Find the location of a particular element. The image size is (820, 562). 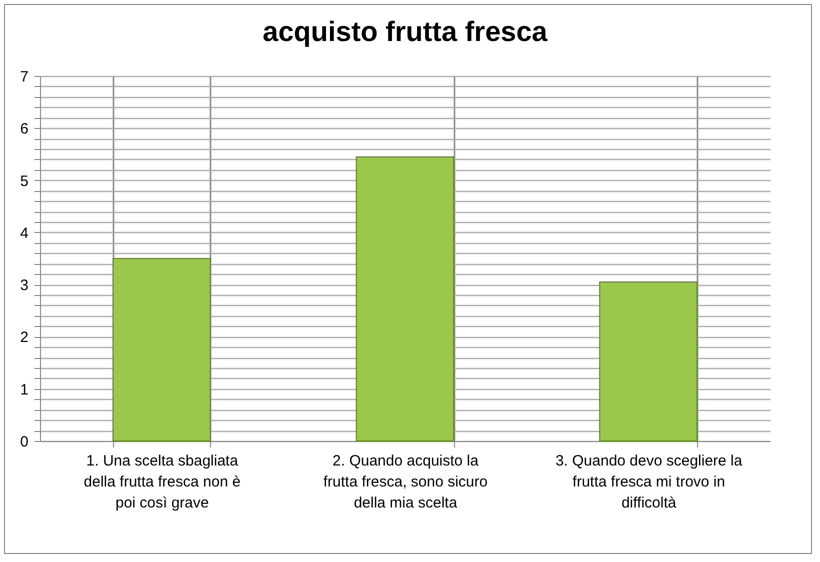

y-tick-label: 1 is located at coordinates (24, 389).